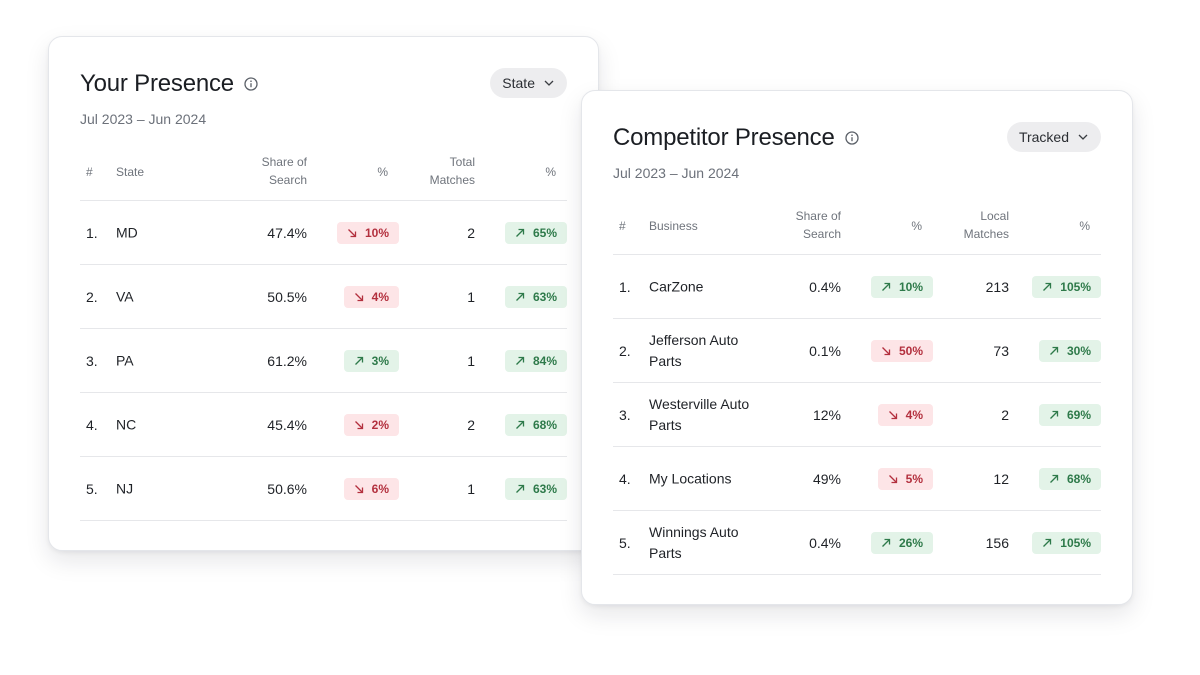 The height and width of the screenshot is (675, 1200). Describe the element at coordinates (323, 297) in the screenshot. I see `table-row: 2. VA 50.5% 4% 1 63%` at that location.